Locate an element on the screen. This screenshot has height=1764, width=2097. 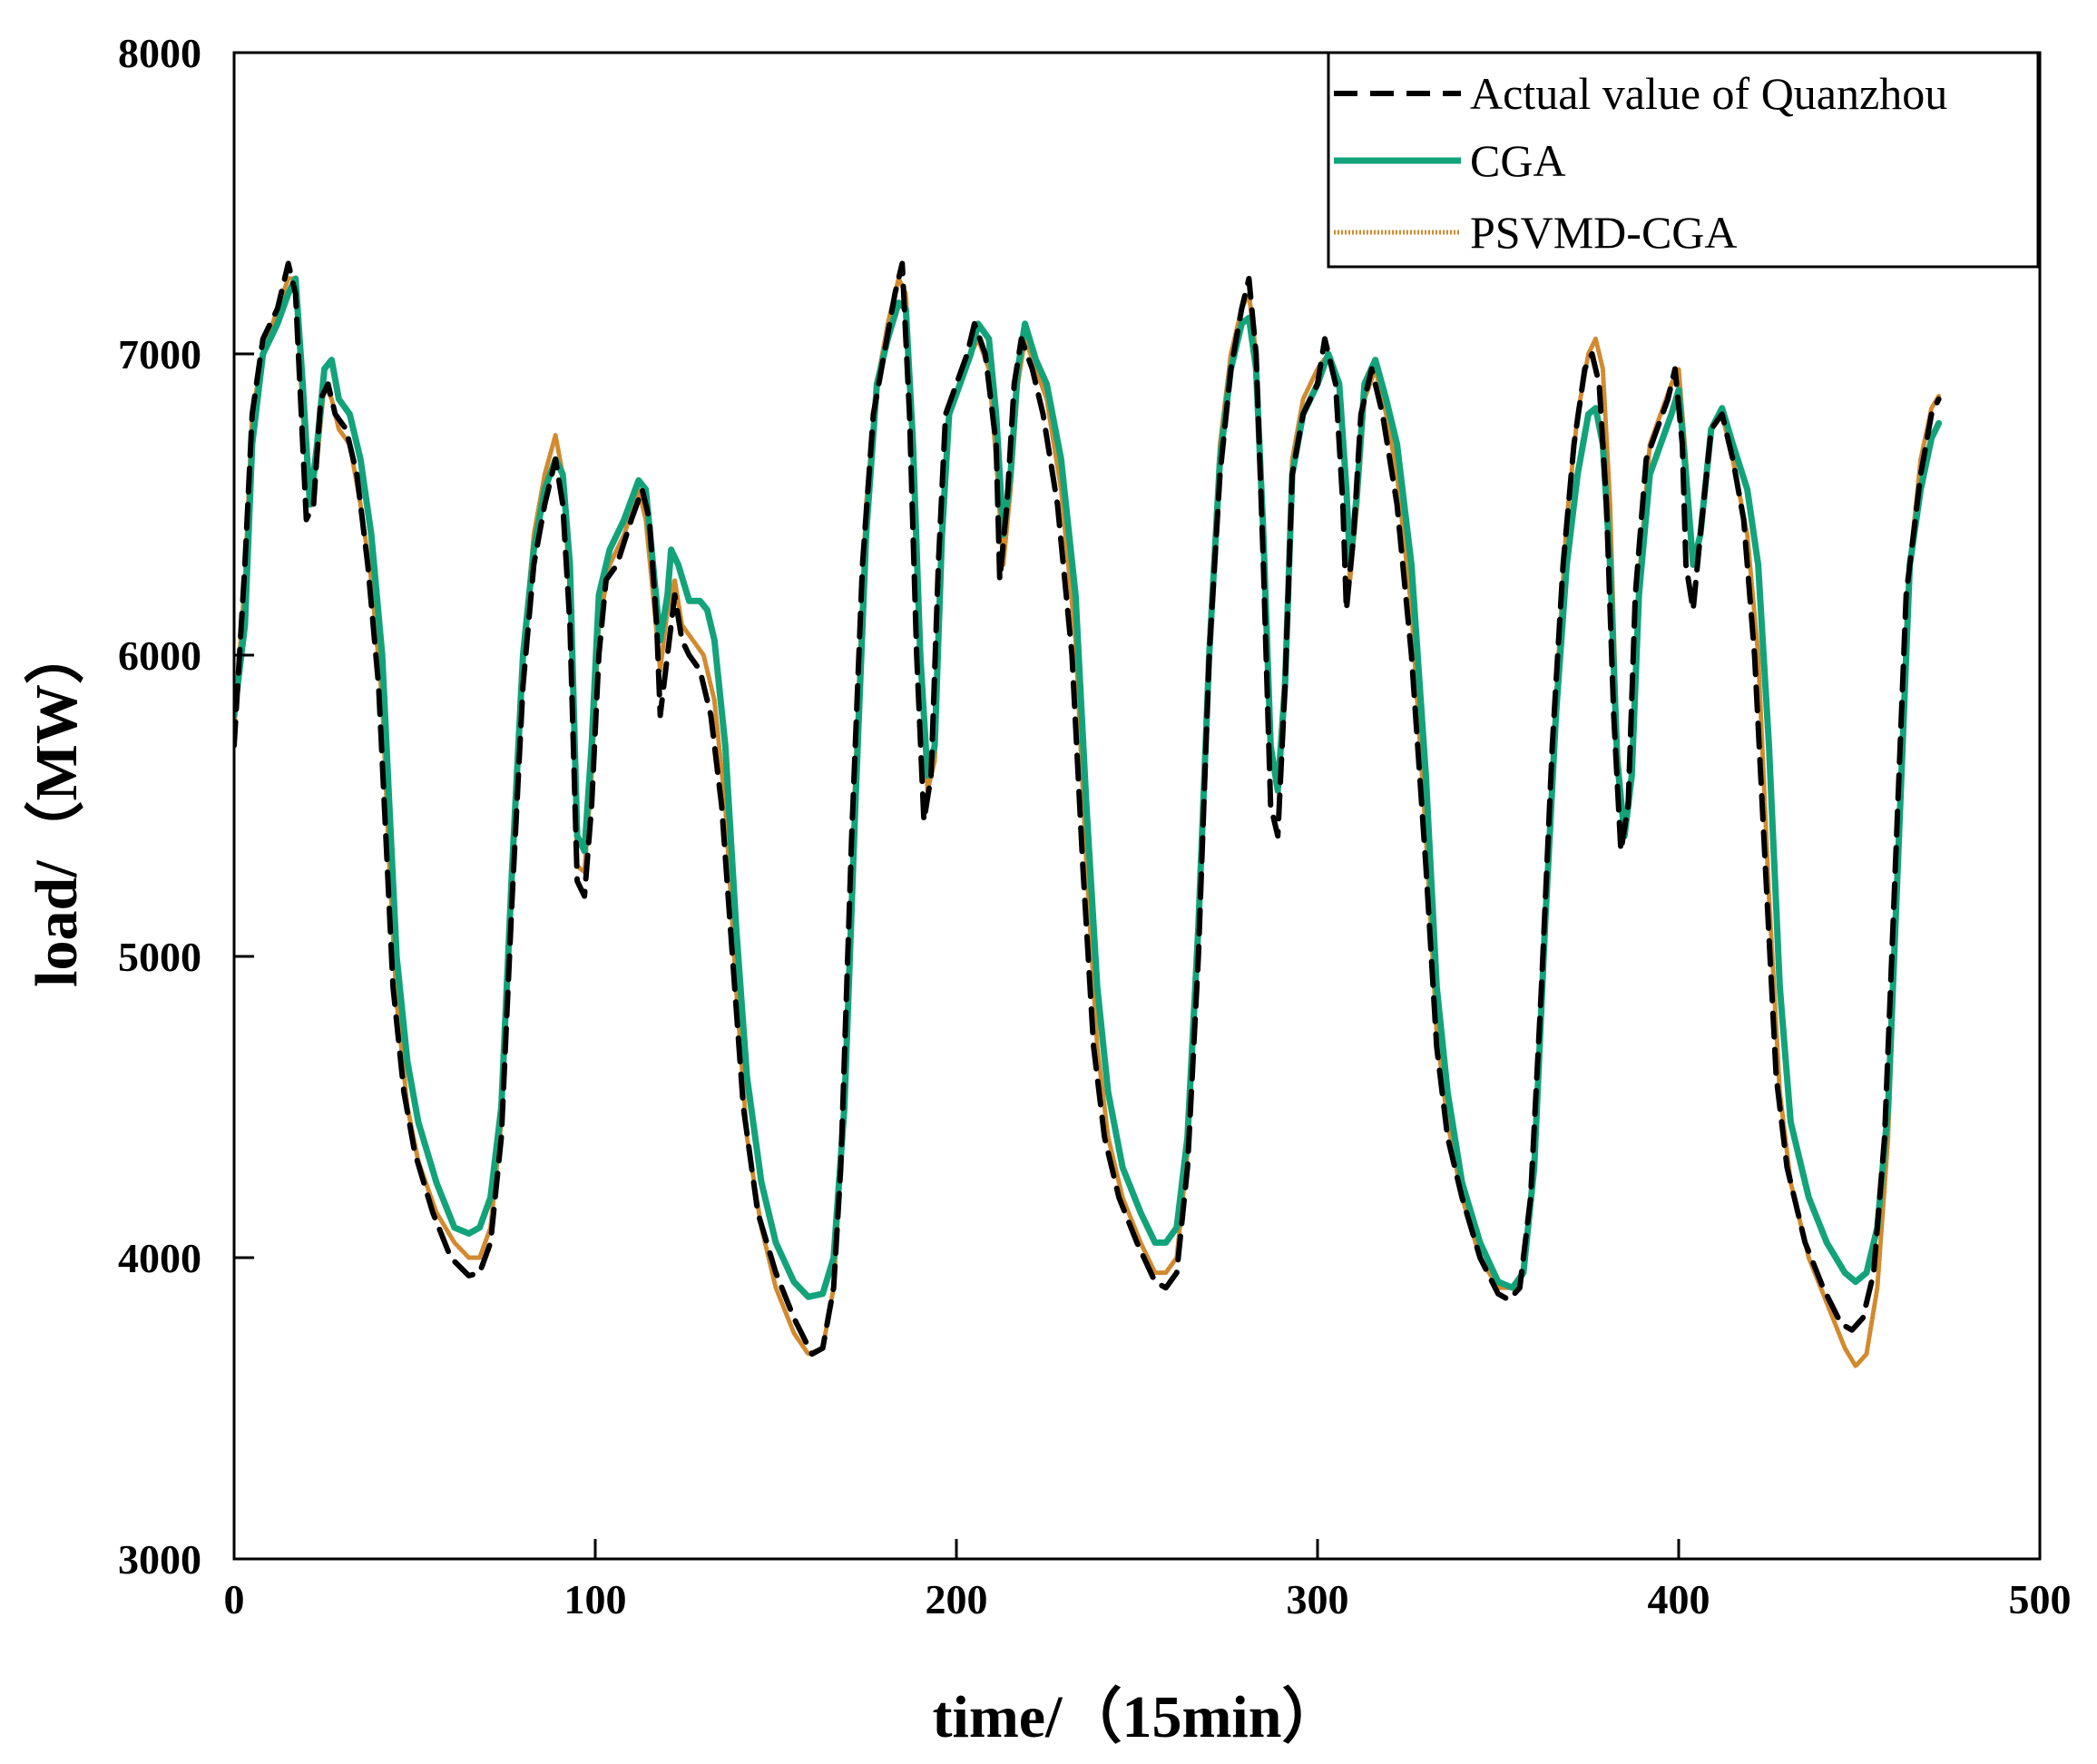
y-tick-label: 7000 is located at coordinates (159, 354).